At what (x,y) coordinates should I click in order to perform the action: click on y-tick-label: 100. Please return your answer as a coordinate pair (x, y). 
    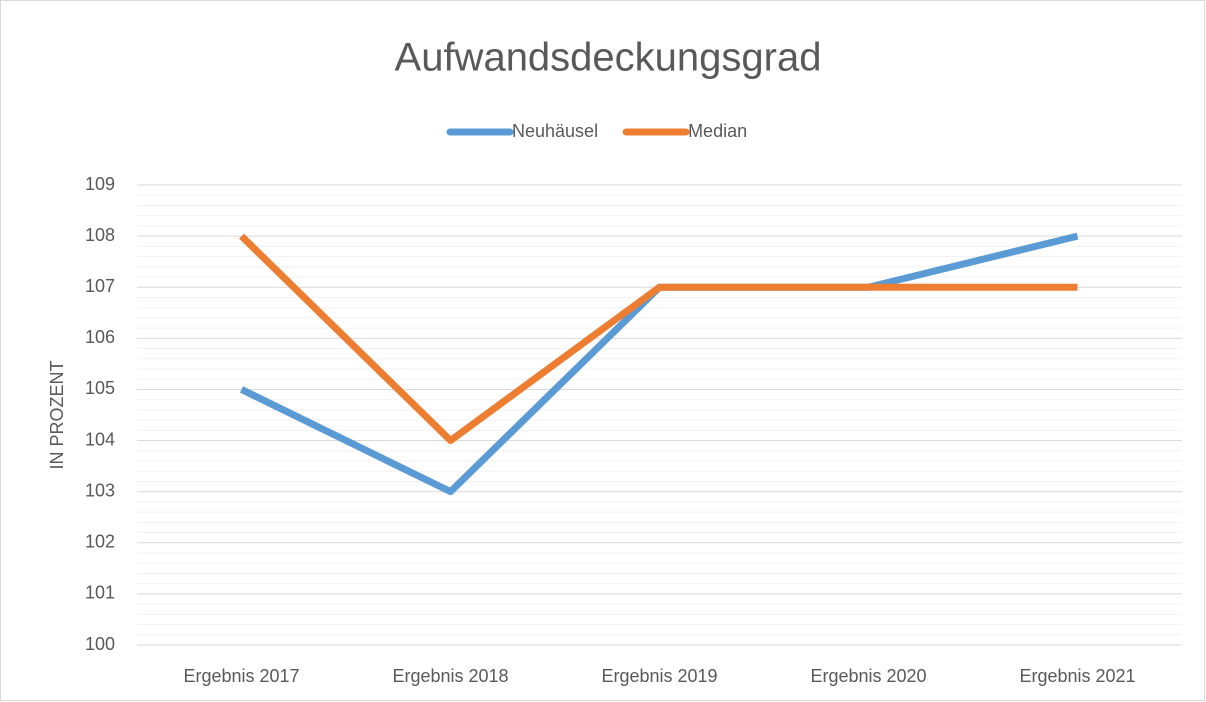
    Looking at the image, I should click on (100, 644).